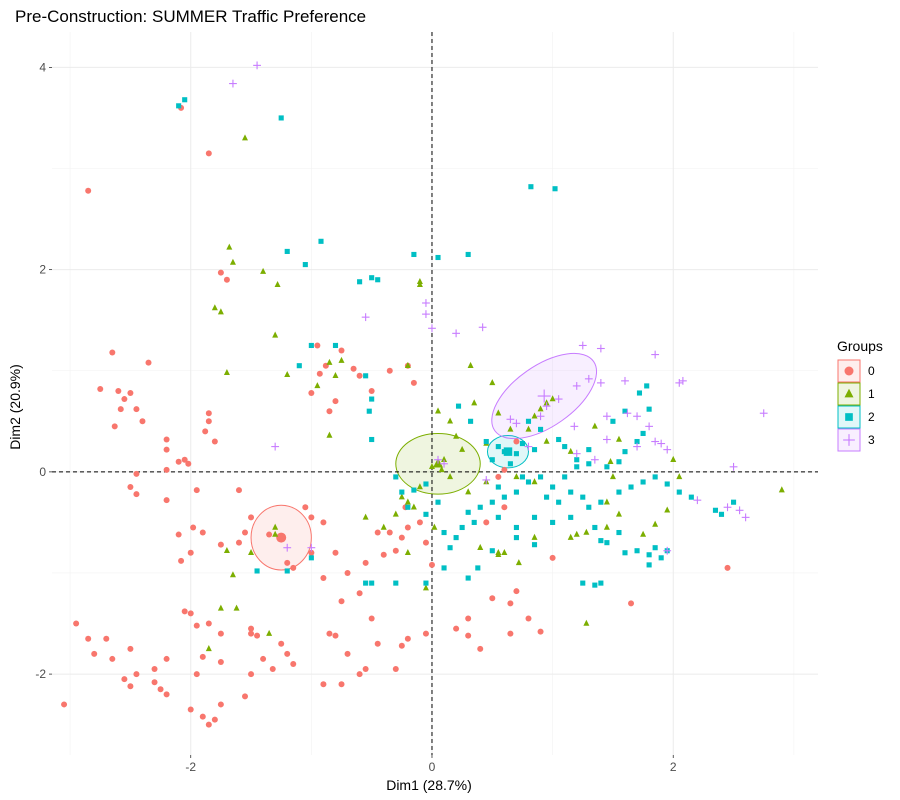  What do you see at coordinates (42, 472) in the screenshot?
I see `y-tick-label: 0` at bounding box center [42, 472].